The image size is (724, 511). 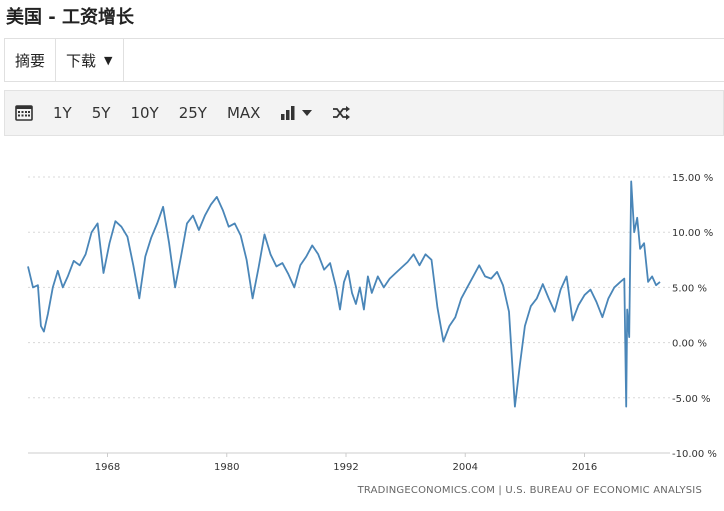 What do you see at coordinates (689, 344) in the screenshot?
I see `y-tick-label: 0.00 %` at bounding box center [689, 344].